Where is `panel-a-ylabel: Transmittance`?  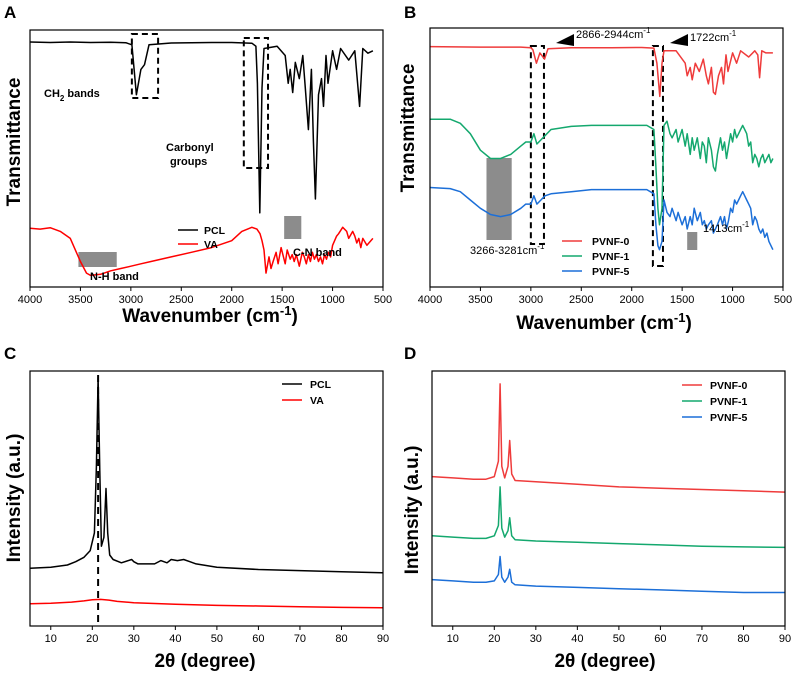
panel-a-ylabel: Transmittance is located at coordinates (14, 142).